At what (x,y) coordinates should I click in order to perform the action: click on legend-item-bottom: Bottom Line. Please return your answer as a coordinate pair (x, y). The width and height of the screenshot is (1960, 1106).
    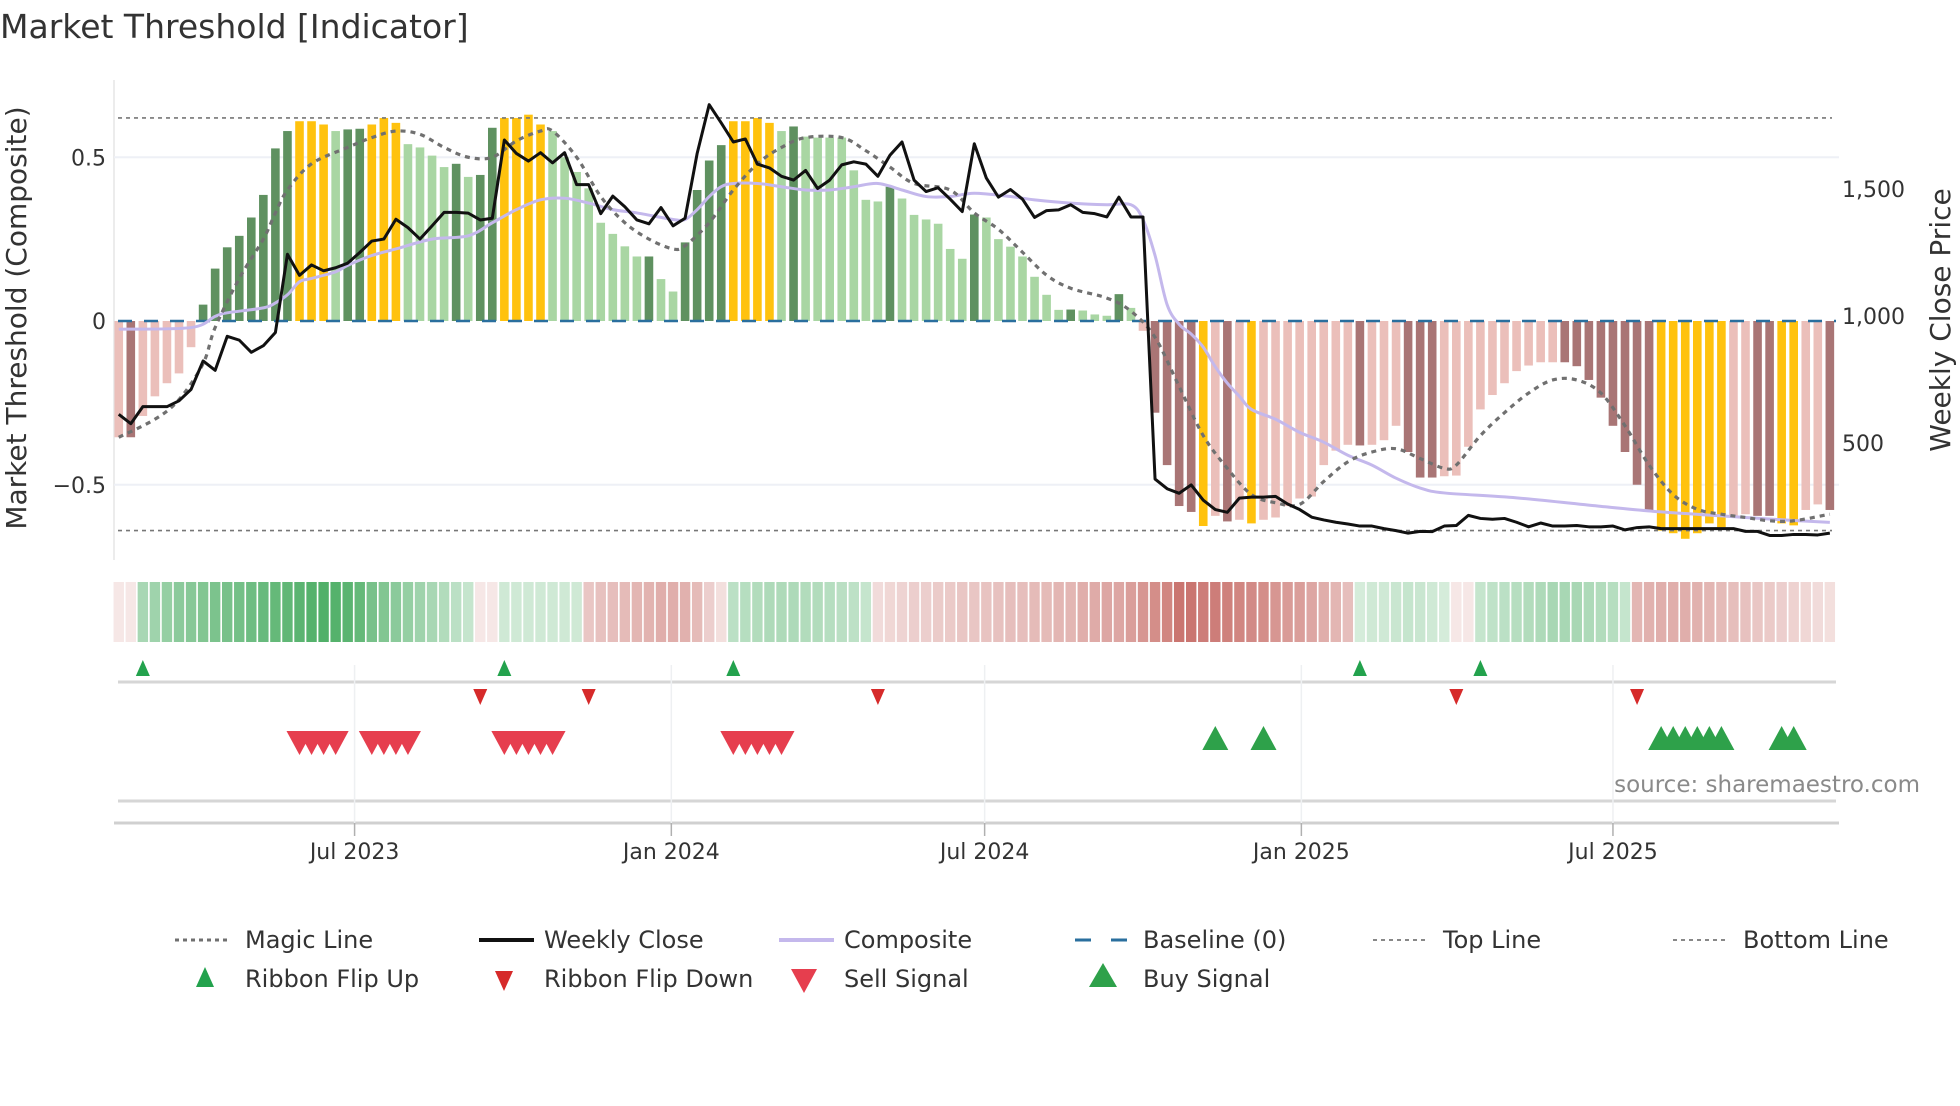
    Looking at the image, I should click on (1781, 940).